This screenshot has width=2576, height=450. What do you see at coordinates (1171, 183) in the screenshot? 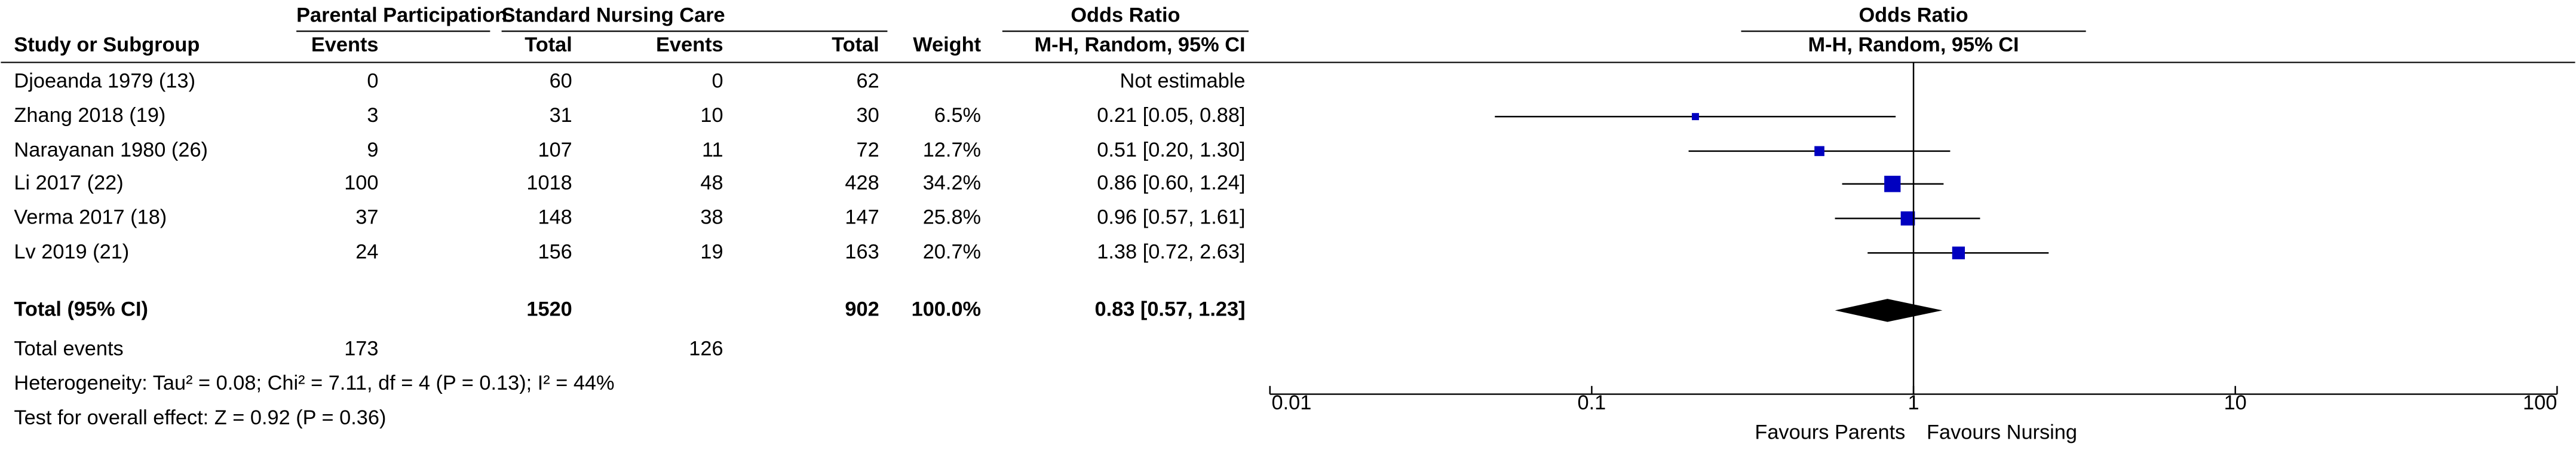
I see `cell: 0.86 [0.60, 1.24]` at bounding box center [1171, 183].